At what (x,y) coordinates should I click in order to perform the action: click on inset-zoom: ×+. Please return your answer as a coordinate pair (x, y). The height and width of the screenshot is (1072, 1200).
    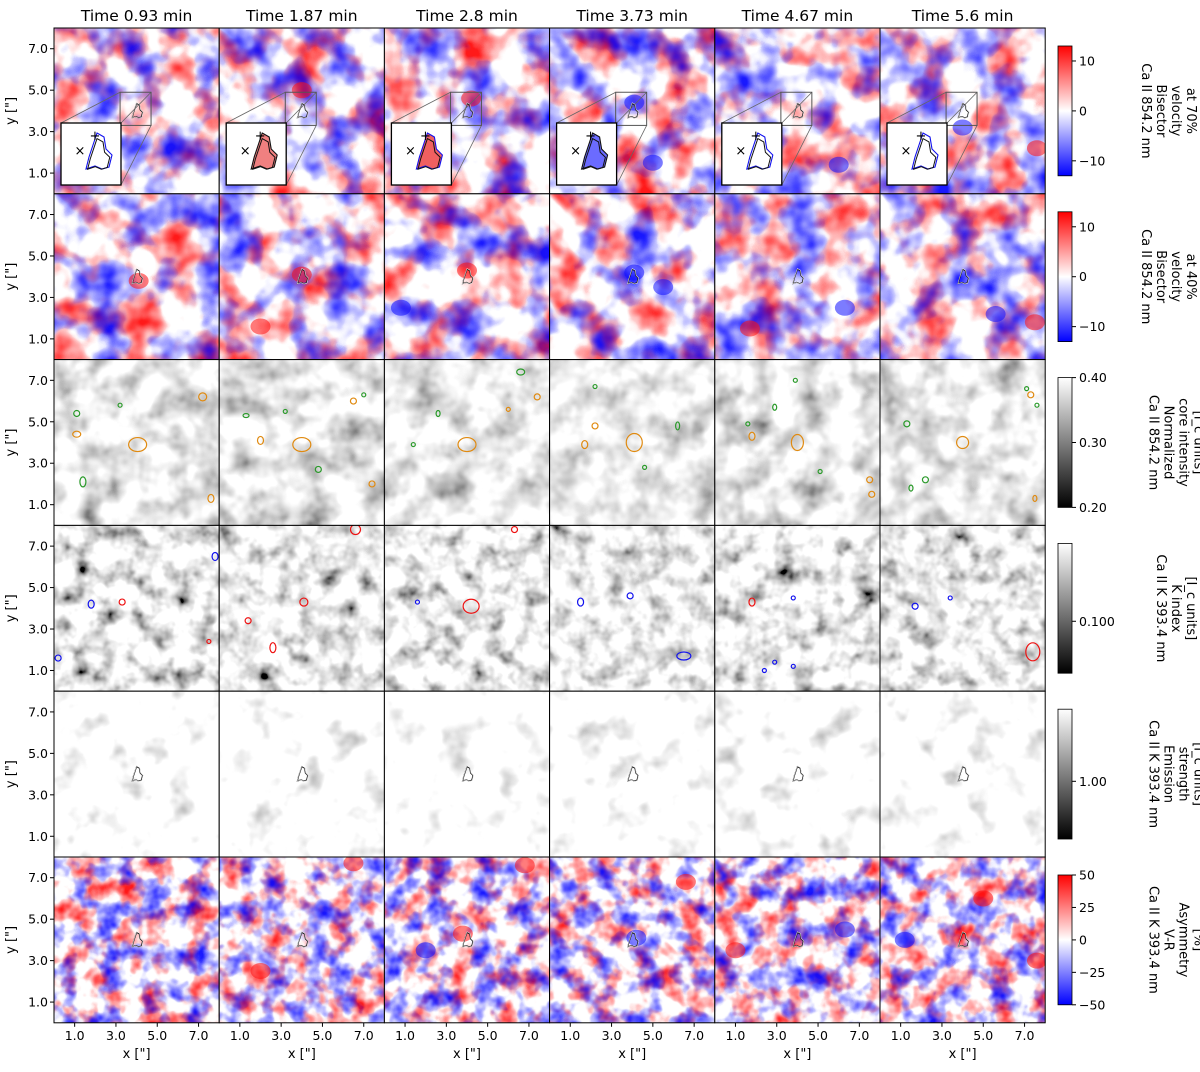
    Looking at the image, I should click on (421, 154).